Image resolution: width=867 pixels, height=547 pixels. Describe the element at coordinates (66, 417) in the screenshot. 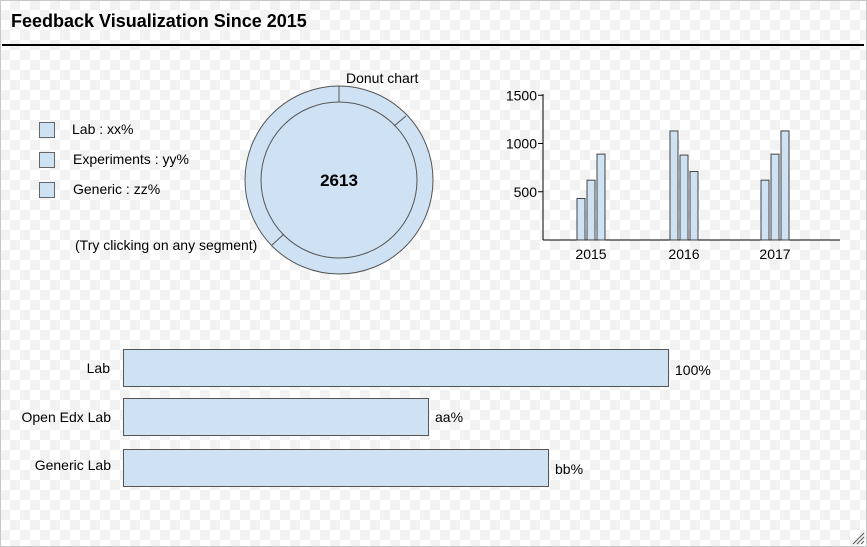

I see `hbar-label-open-edx-lab: Open Edx Lab` at that location.